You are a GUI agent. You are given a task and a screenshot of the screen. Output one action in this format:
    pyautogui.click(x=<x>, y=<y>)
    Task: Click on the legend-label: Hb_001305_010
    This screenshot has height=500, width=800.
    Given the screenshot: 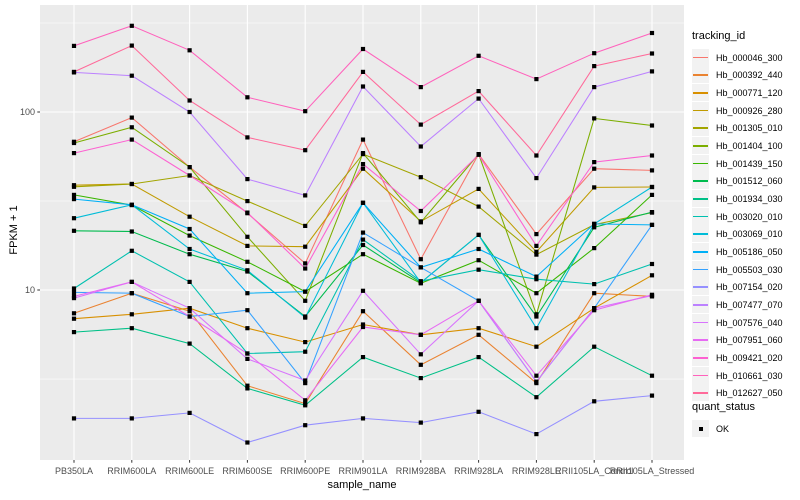 What is the action you would take?
    pyautogui.click(x=749, y=128)
    